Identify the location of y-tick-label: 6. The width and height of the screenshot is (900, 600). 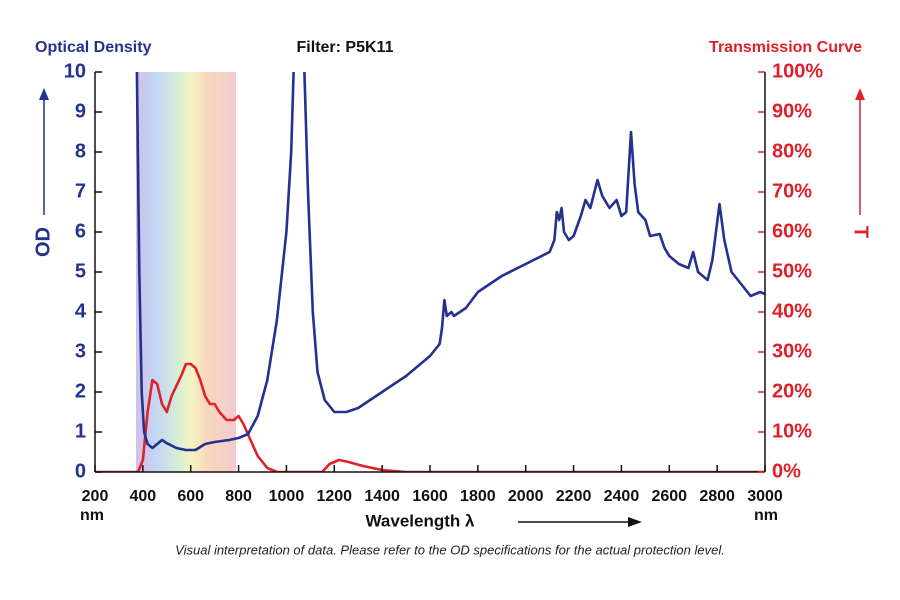
(80, 231).